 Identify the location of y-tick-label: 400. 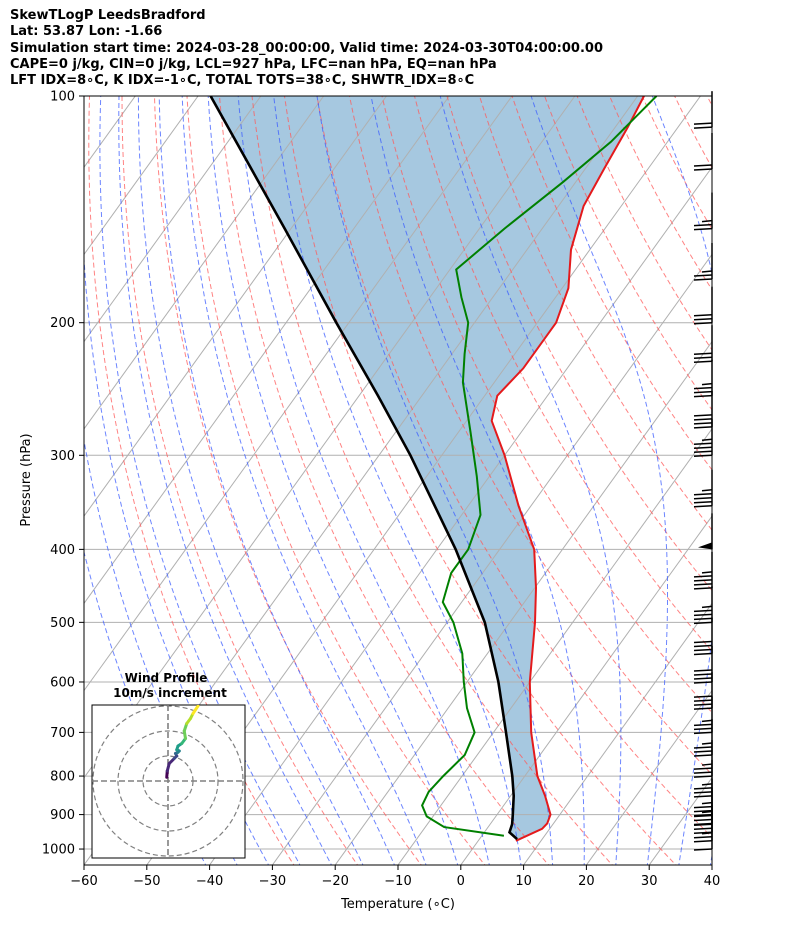
(62, 550).